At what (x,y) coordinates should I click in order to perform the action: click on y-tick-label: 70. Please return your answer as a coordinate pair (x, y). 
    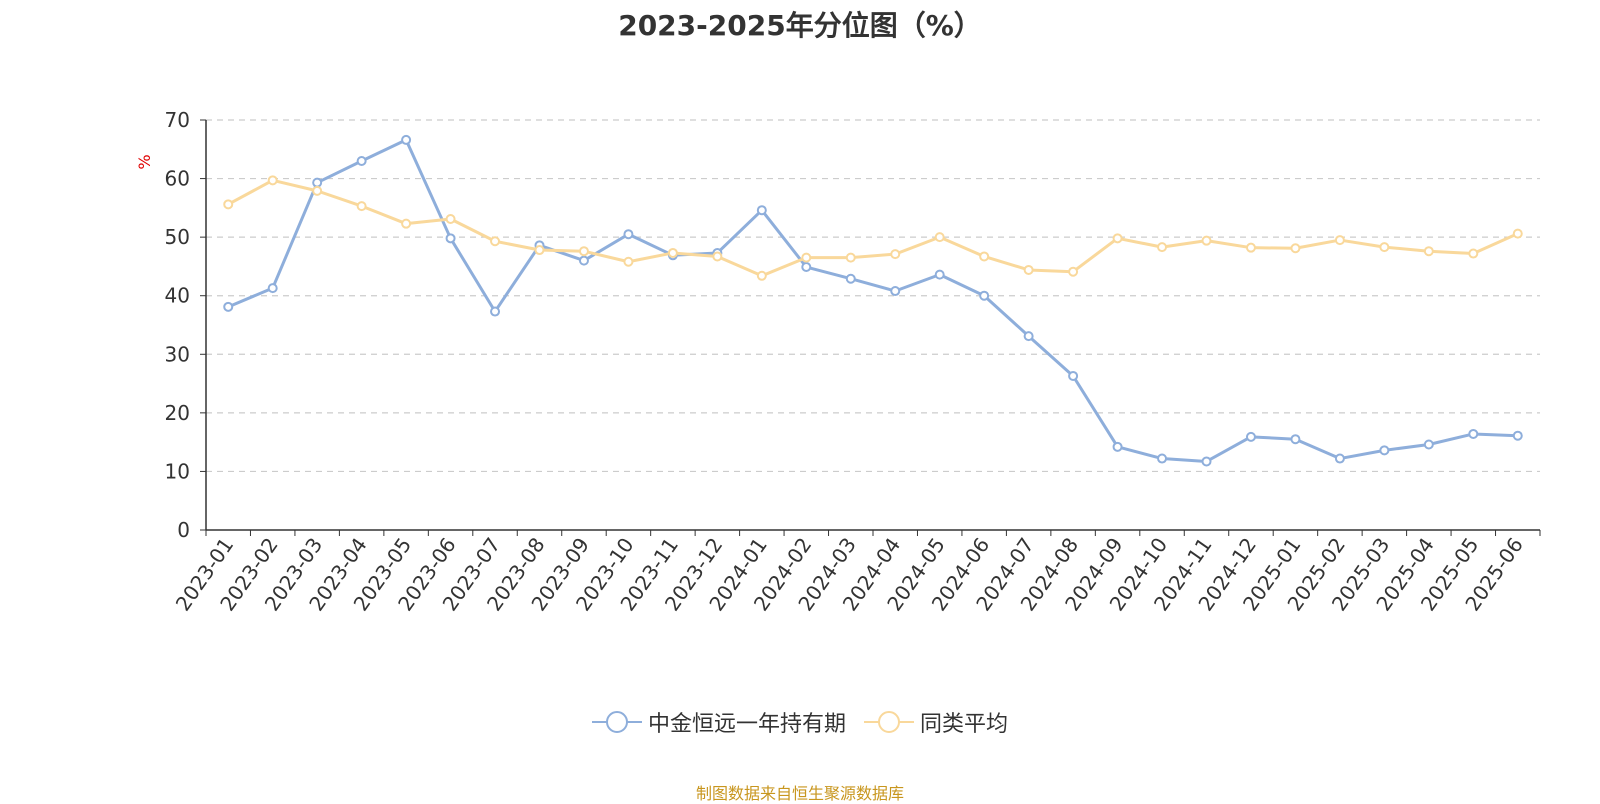
    Looking at the image, I should click on (177, 120).